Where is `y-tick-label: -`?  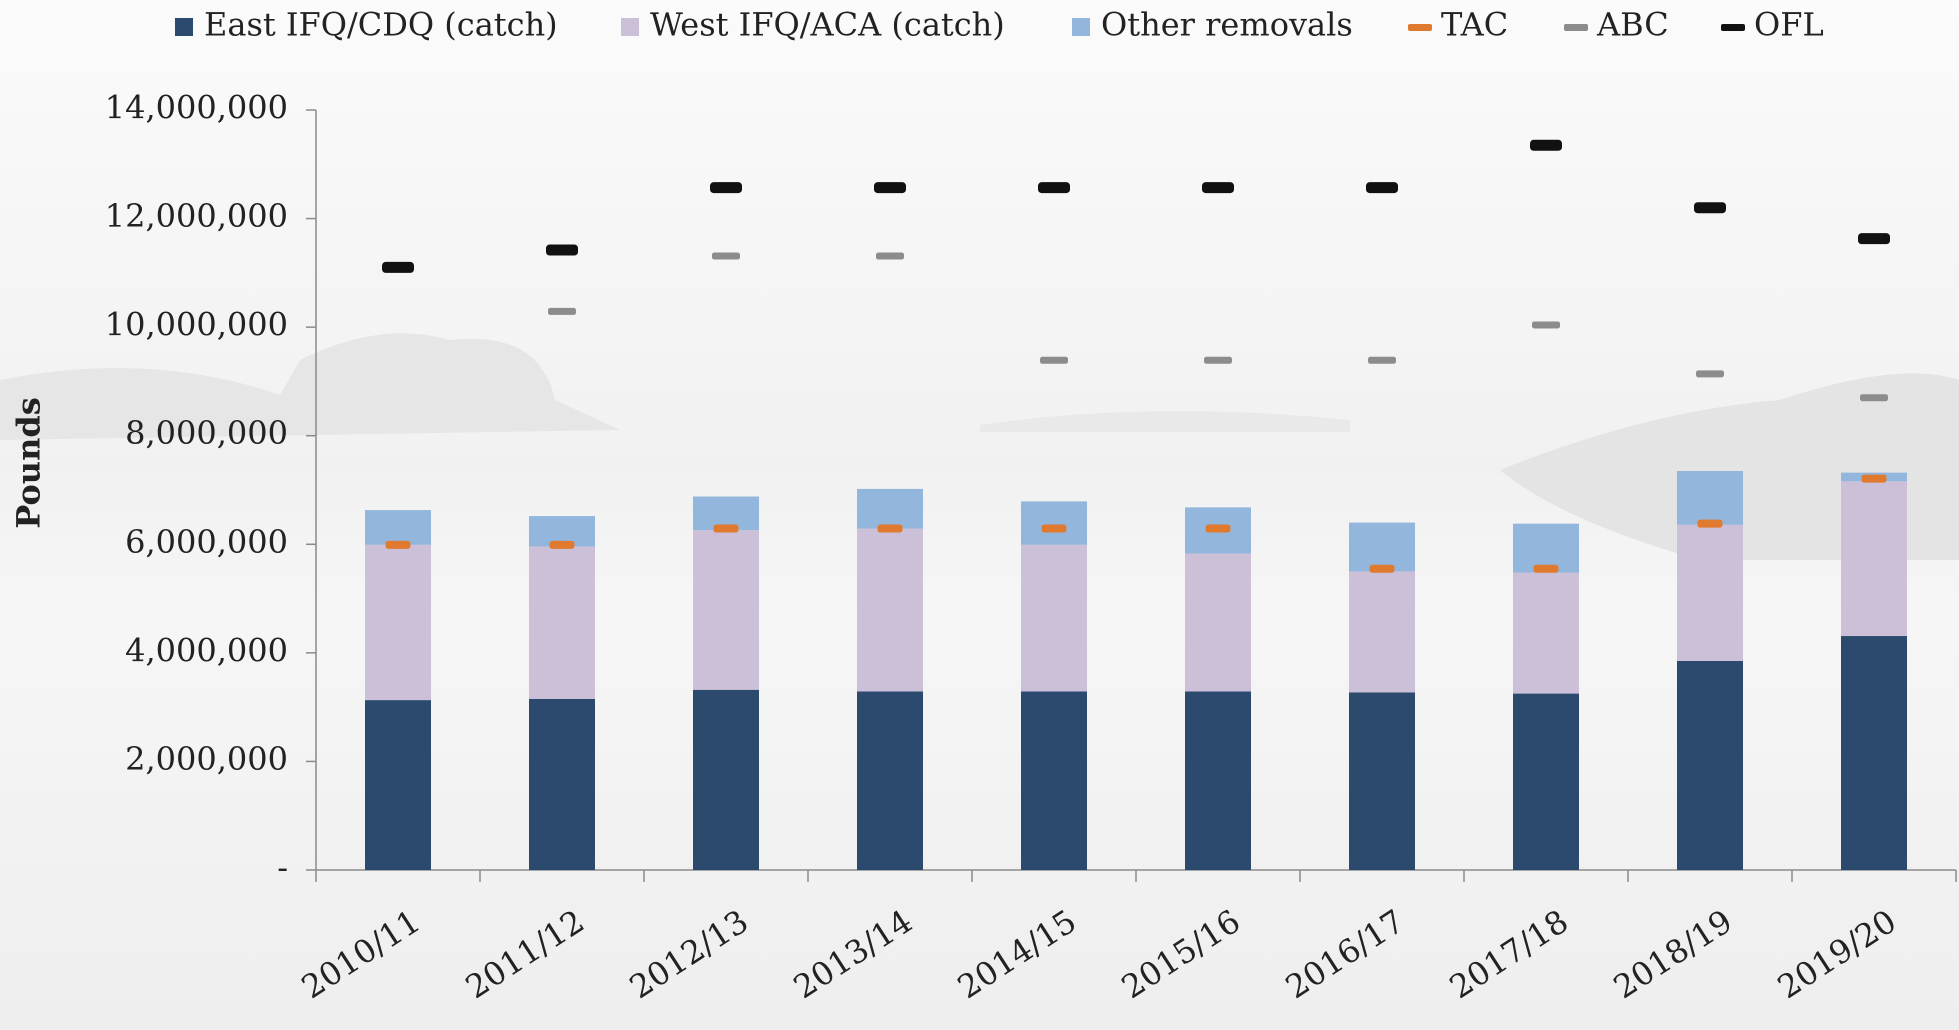
y-tick-label: - is located at coordinates (282, 868).